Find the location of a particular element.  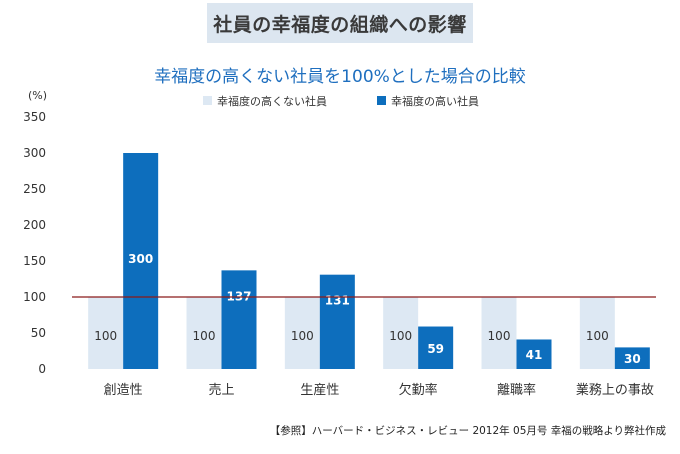

legend-baseline-label: 幸福度の高くない社員 is located at coordinates (272, 101).